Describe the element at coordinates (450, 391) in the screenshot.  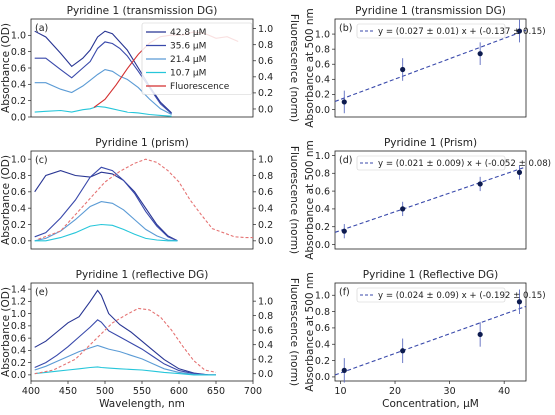
I see `x-tick-label: 30` at that location.